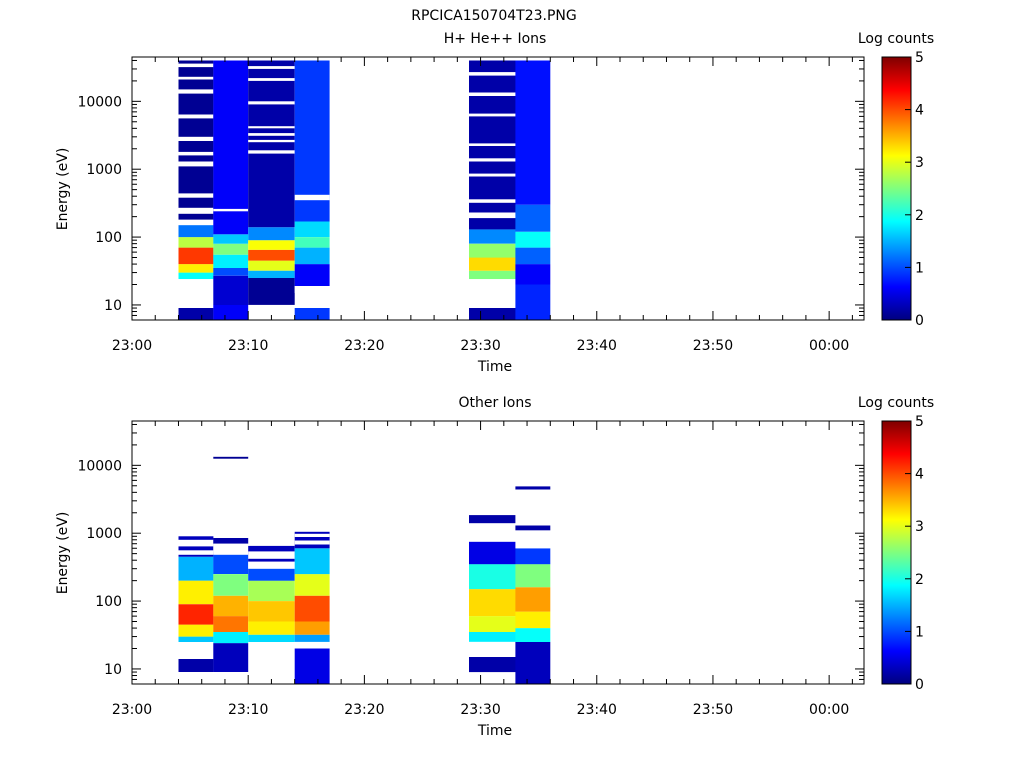 Image resolution: width=1024 pixels, height=773 pixels. What do you see at coordinates (829, 346) in the screenshot?
I see `x-tick-label: 00:00` at bounding box center [829, 346].